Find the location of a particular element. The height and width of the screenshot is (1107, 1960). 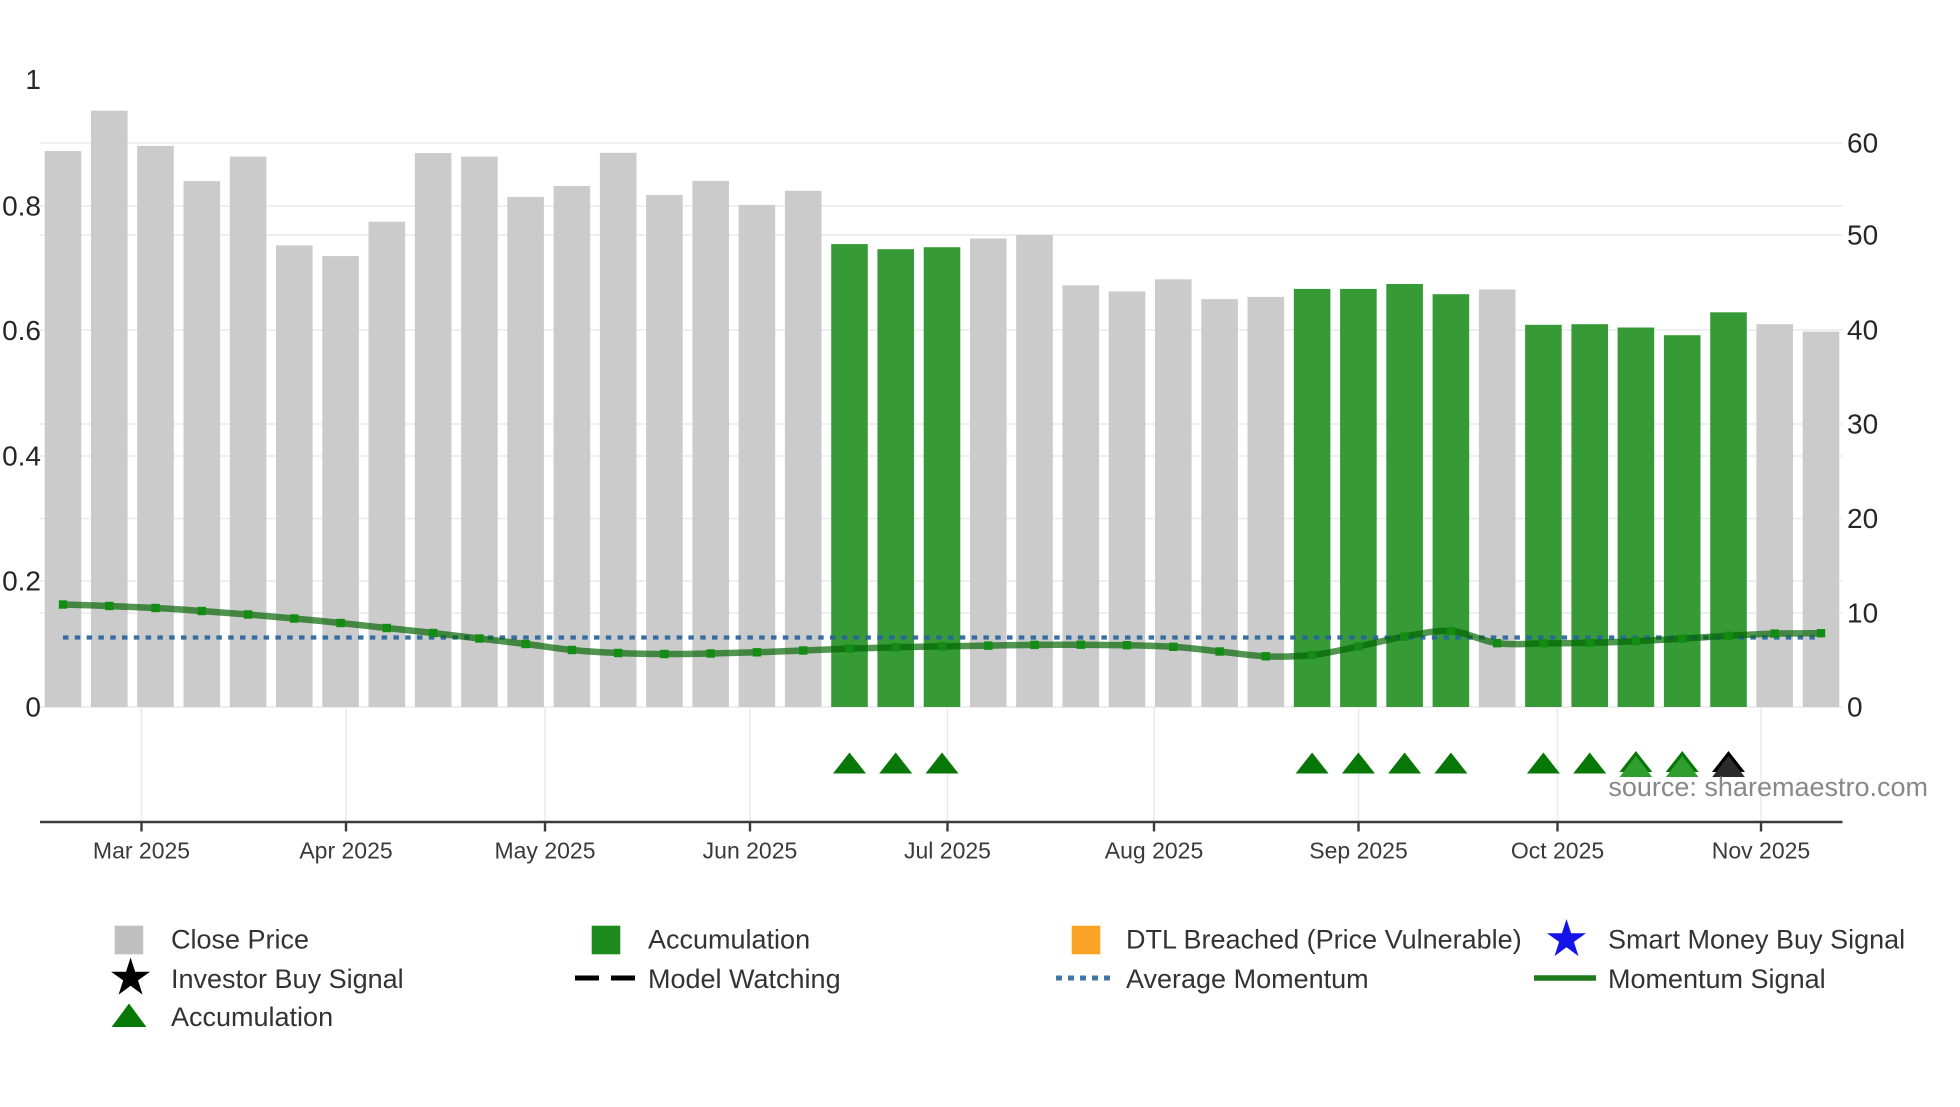

svg-text: Average Momentum is located at coordinates (1247, 979).